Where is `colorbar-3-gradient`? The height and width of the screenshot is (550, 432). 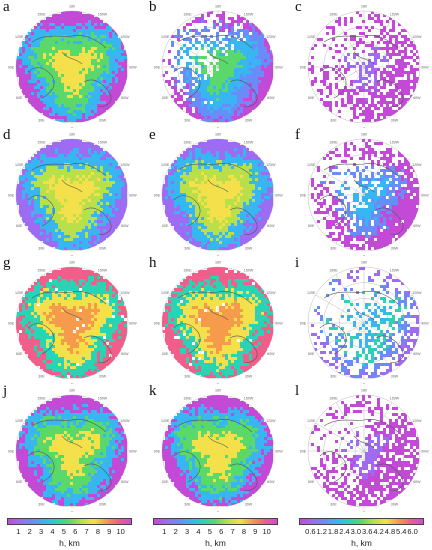 colorbar-3-gradient is located at coordinates (361, 521).